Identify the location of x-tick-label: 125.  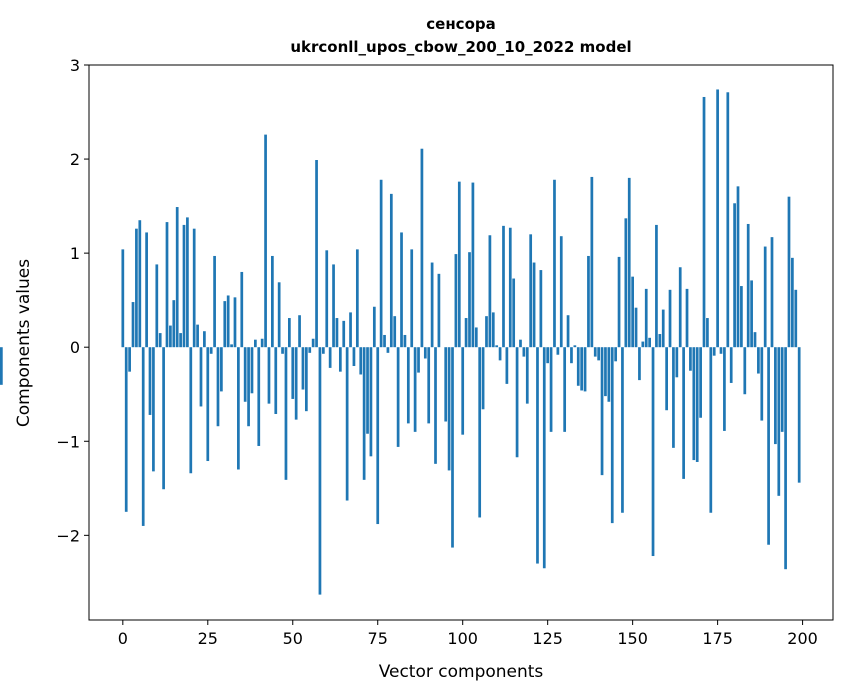
(547, 638).